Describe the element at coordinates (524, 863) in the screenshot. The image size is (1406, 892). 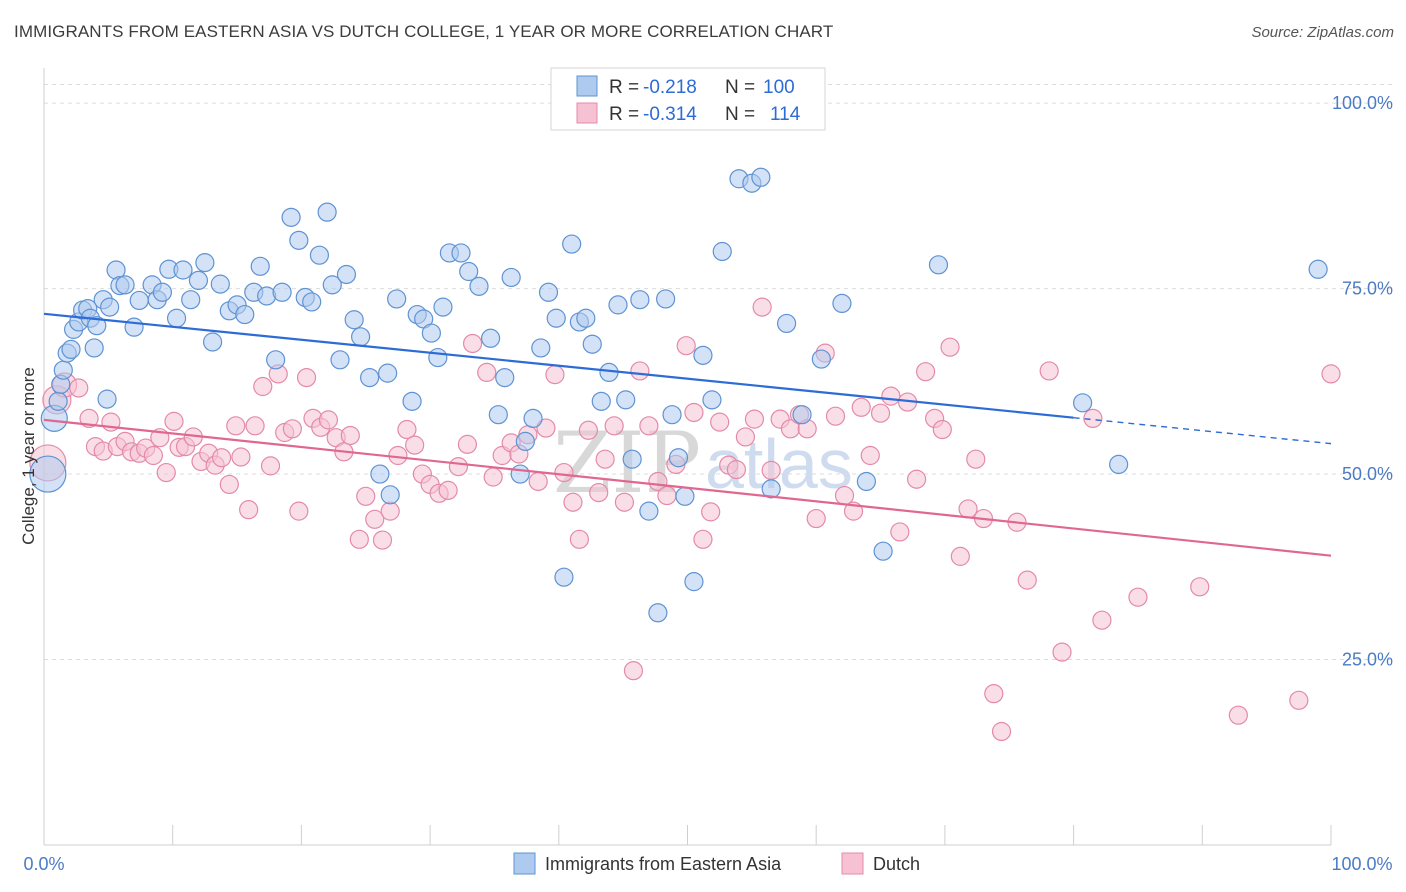
I see `series-swatch-eastern-asia` at that location.